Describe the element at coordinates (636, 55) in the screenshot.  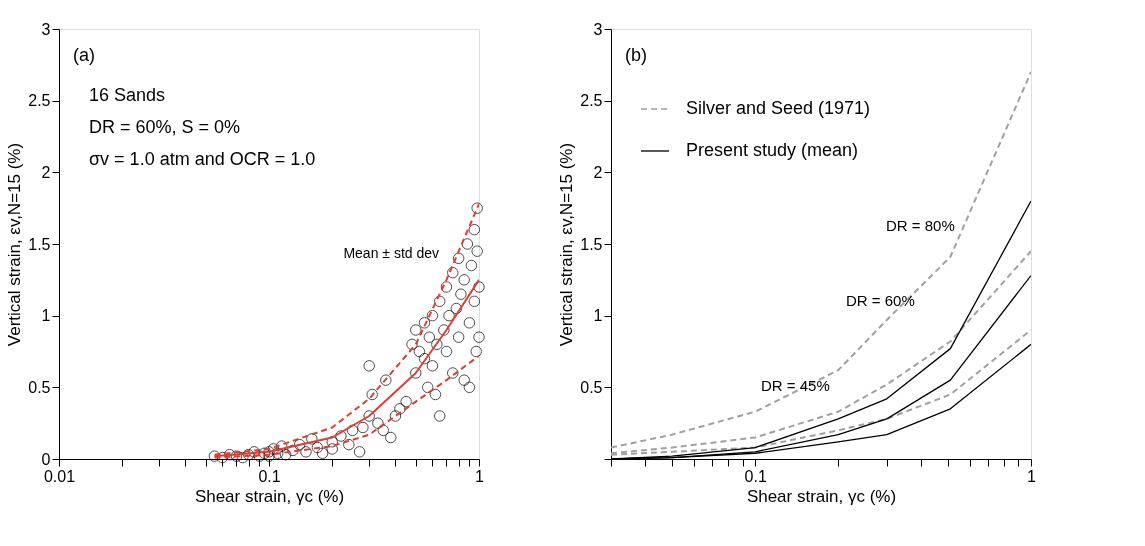
I see `annotation: (b)` at that location.